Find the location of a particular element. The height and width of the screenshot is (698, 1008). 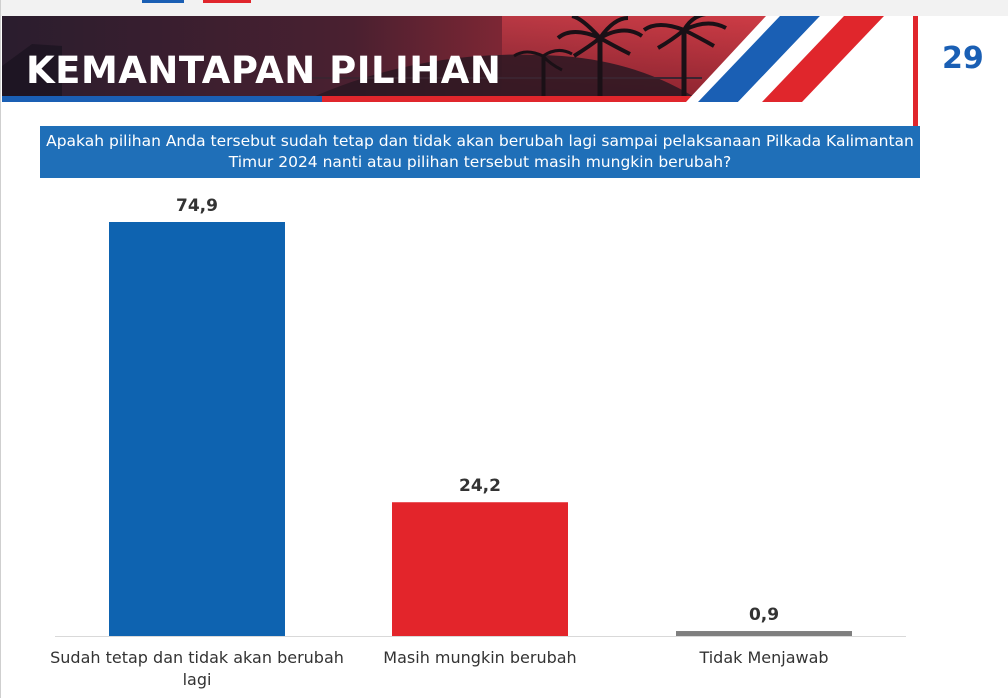

top-strip is located at coordinates (504, 8).